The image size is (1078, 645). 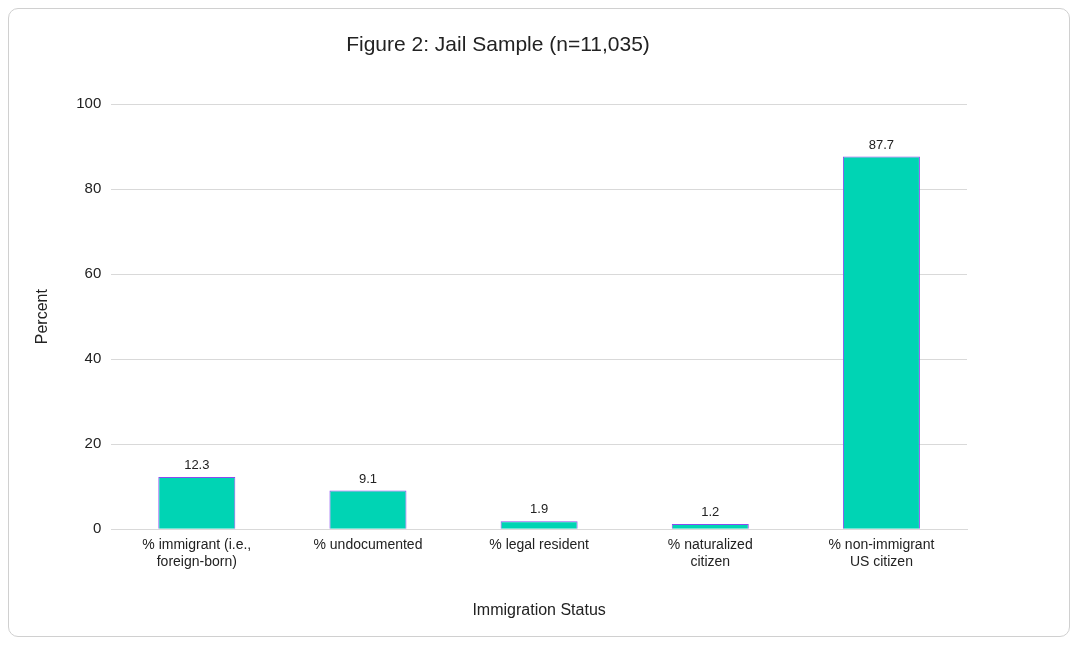 What do you see at coordinates (93, 273) in the screenshot?
I see `y-tick-label: 60` at bounding box center [93, 273].